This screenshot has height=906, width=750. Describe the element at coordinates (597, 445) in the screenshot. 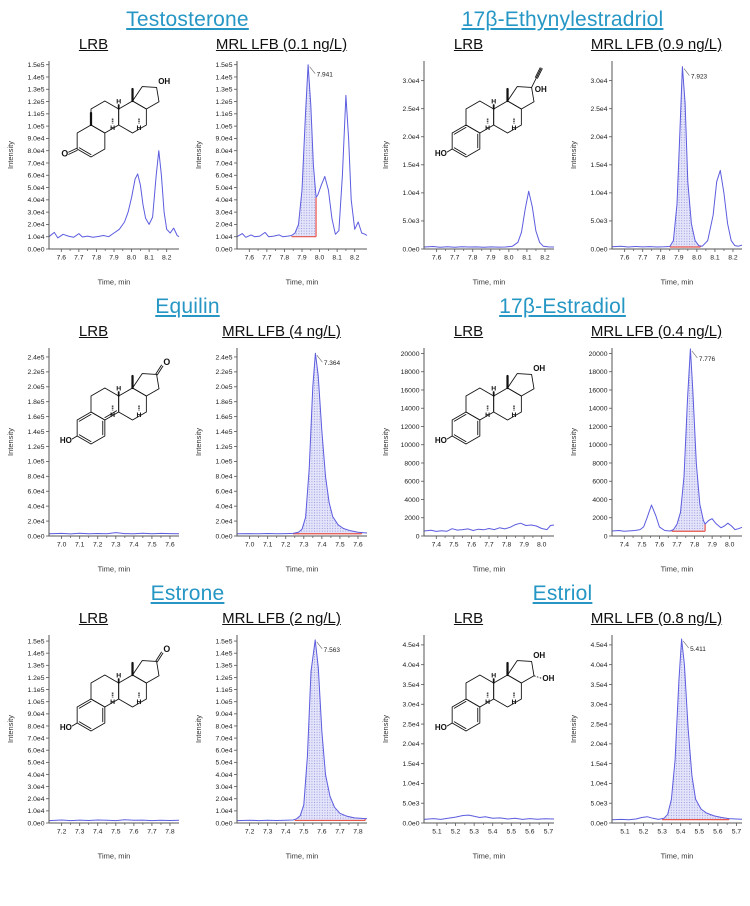

I see `y-tick-label: 10000` at that location.